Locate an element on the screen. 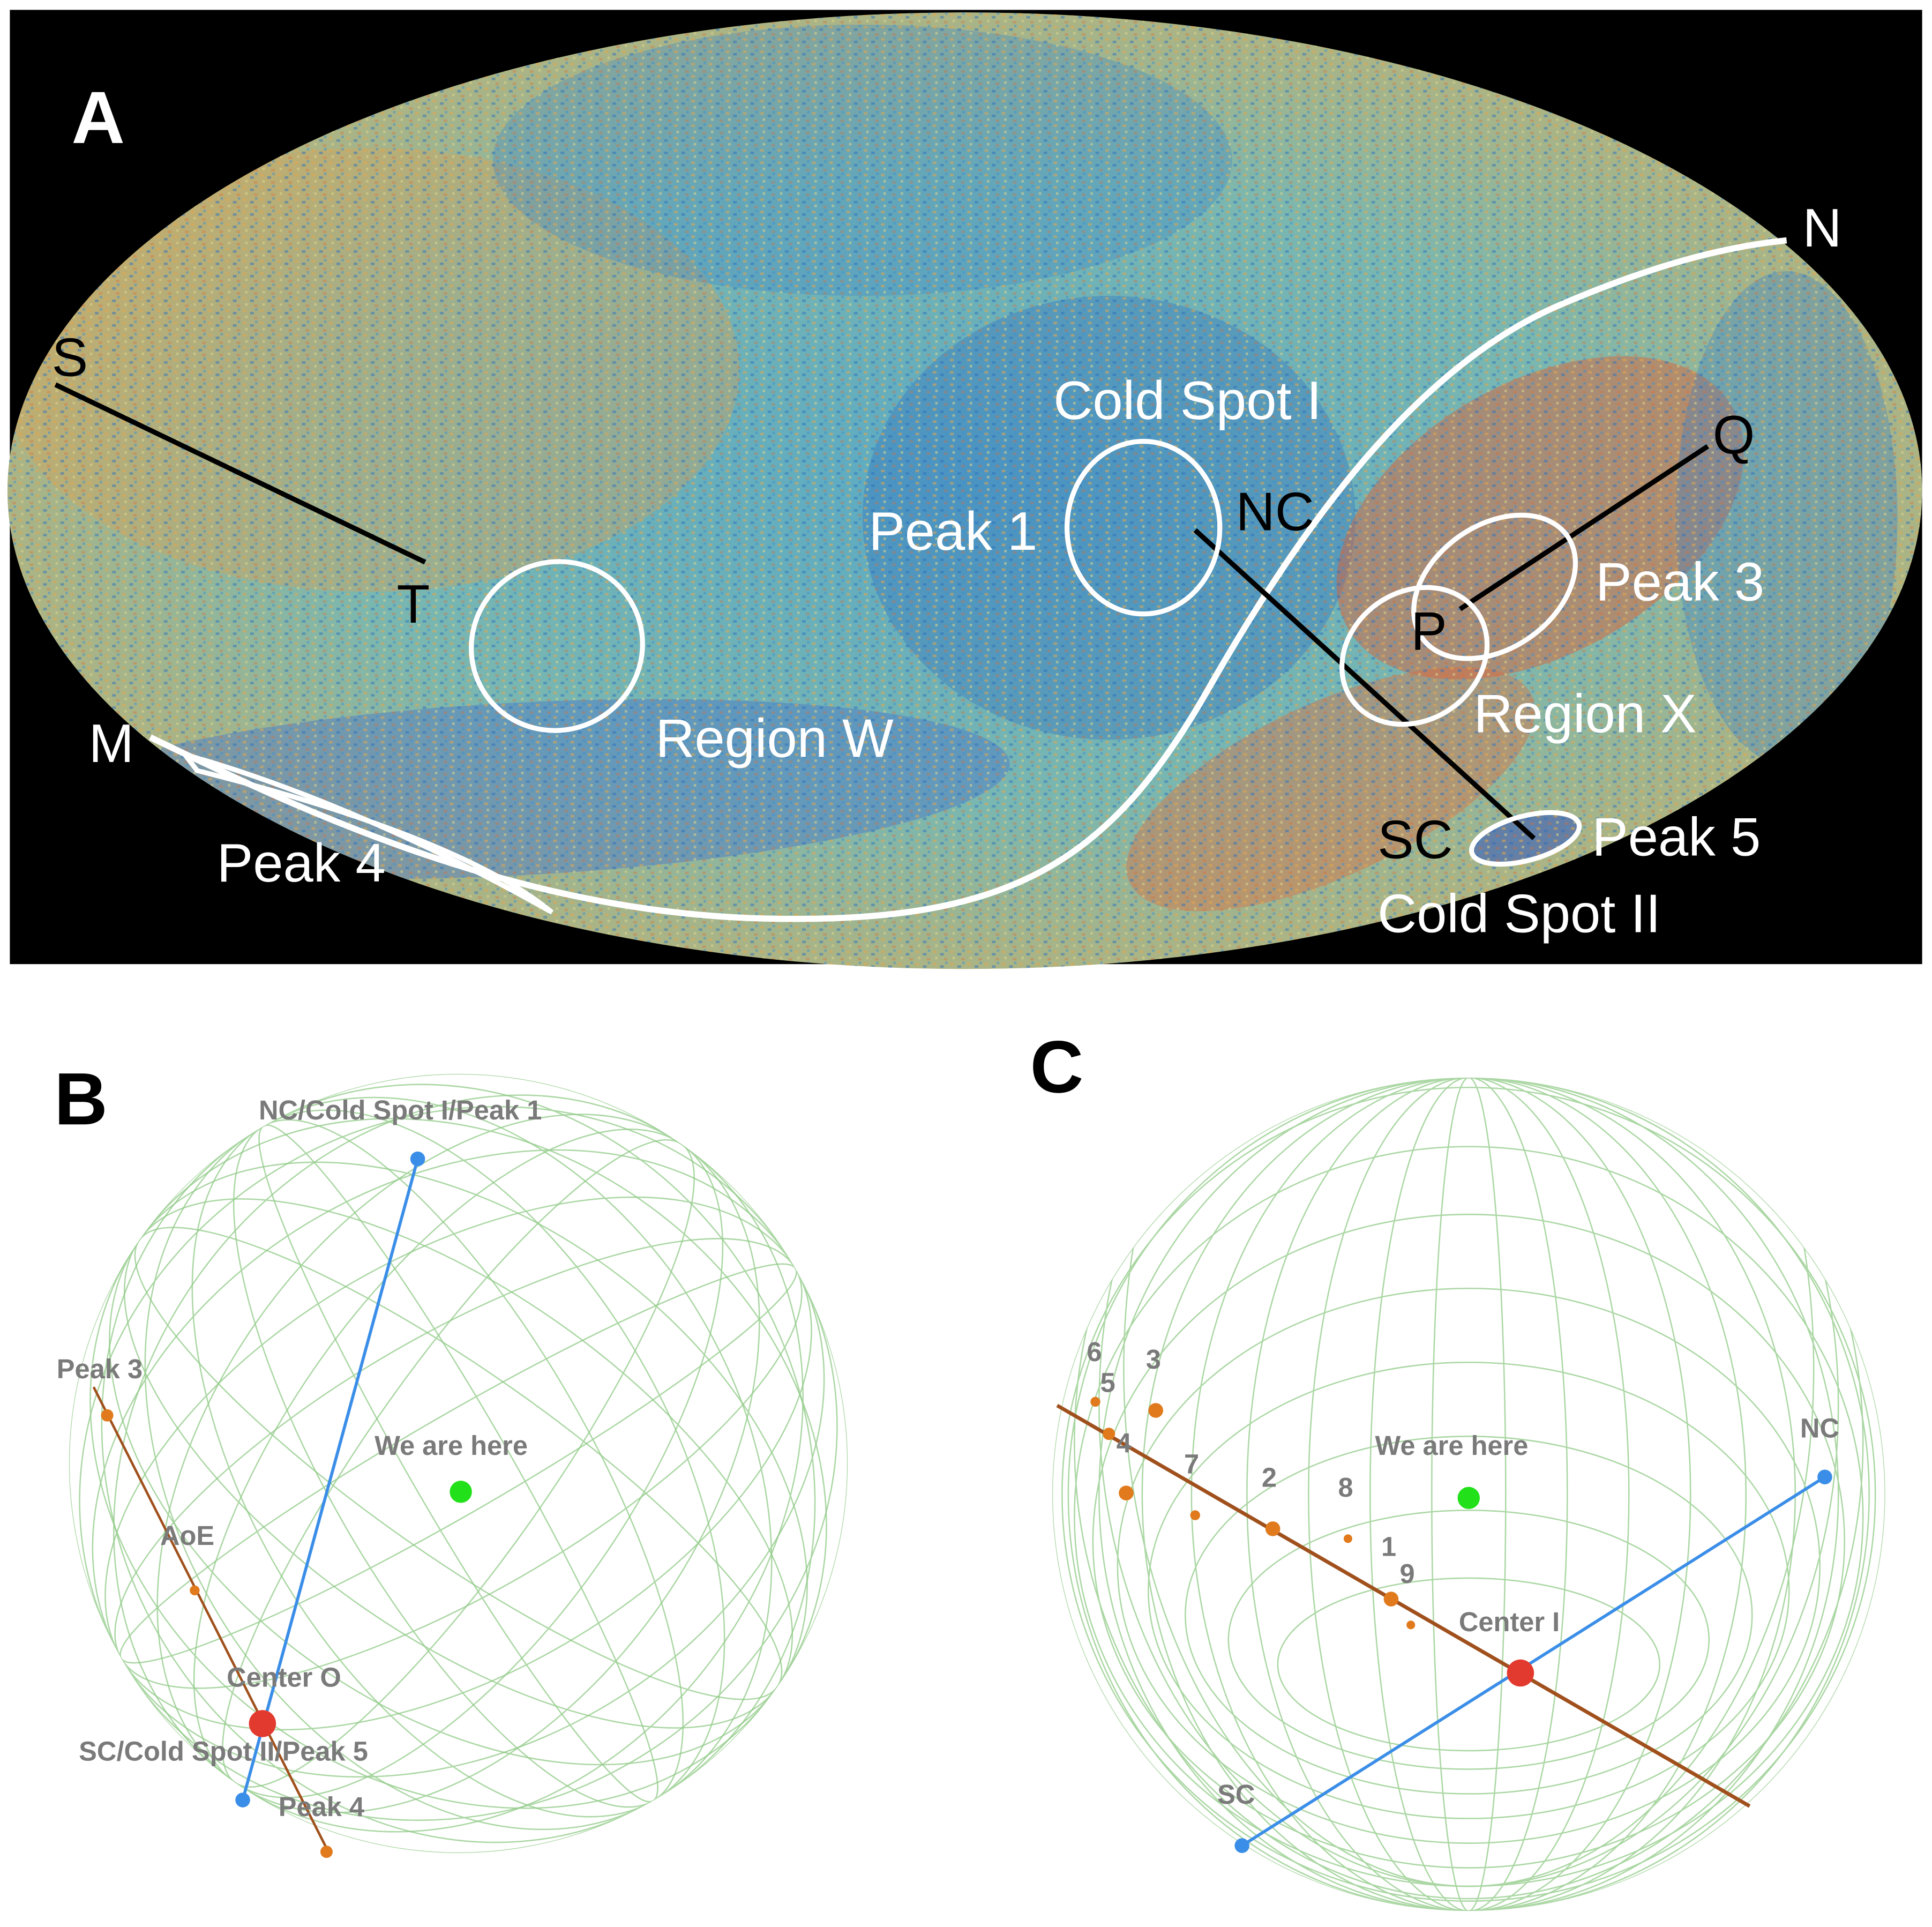  line-p-q is located at coordinates (1583, 527).